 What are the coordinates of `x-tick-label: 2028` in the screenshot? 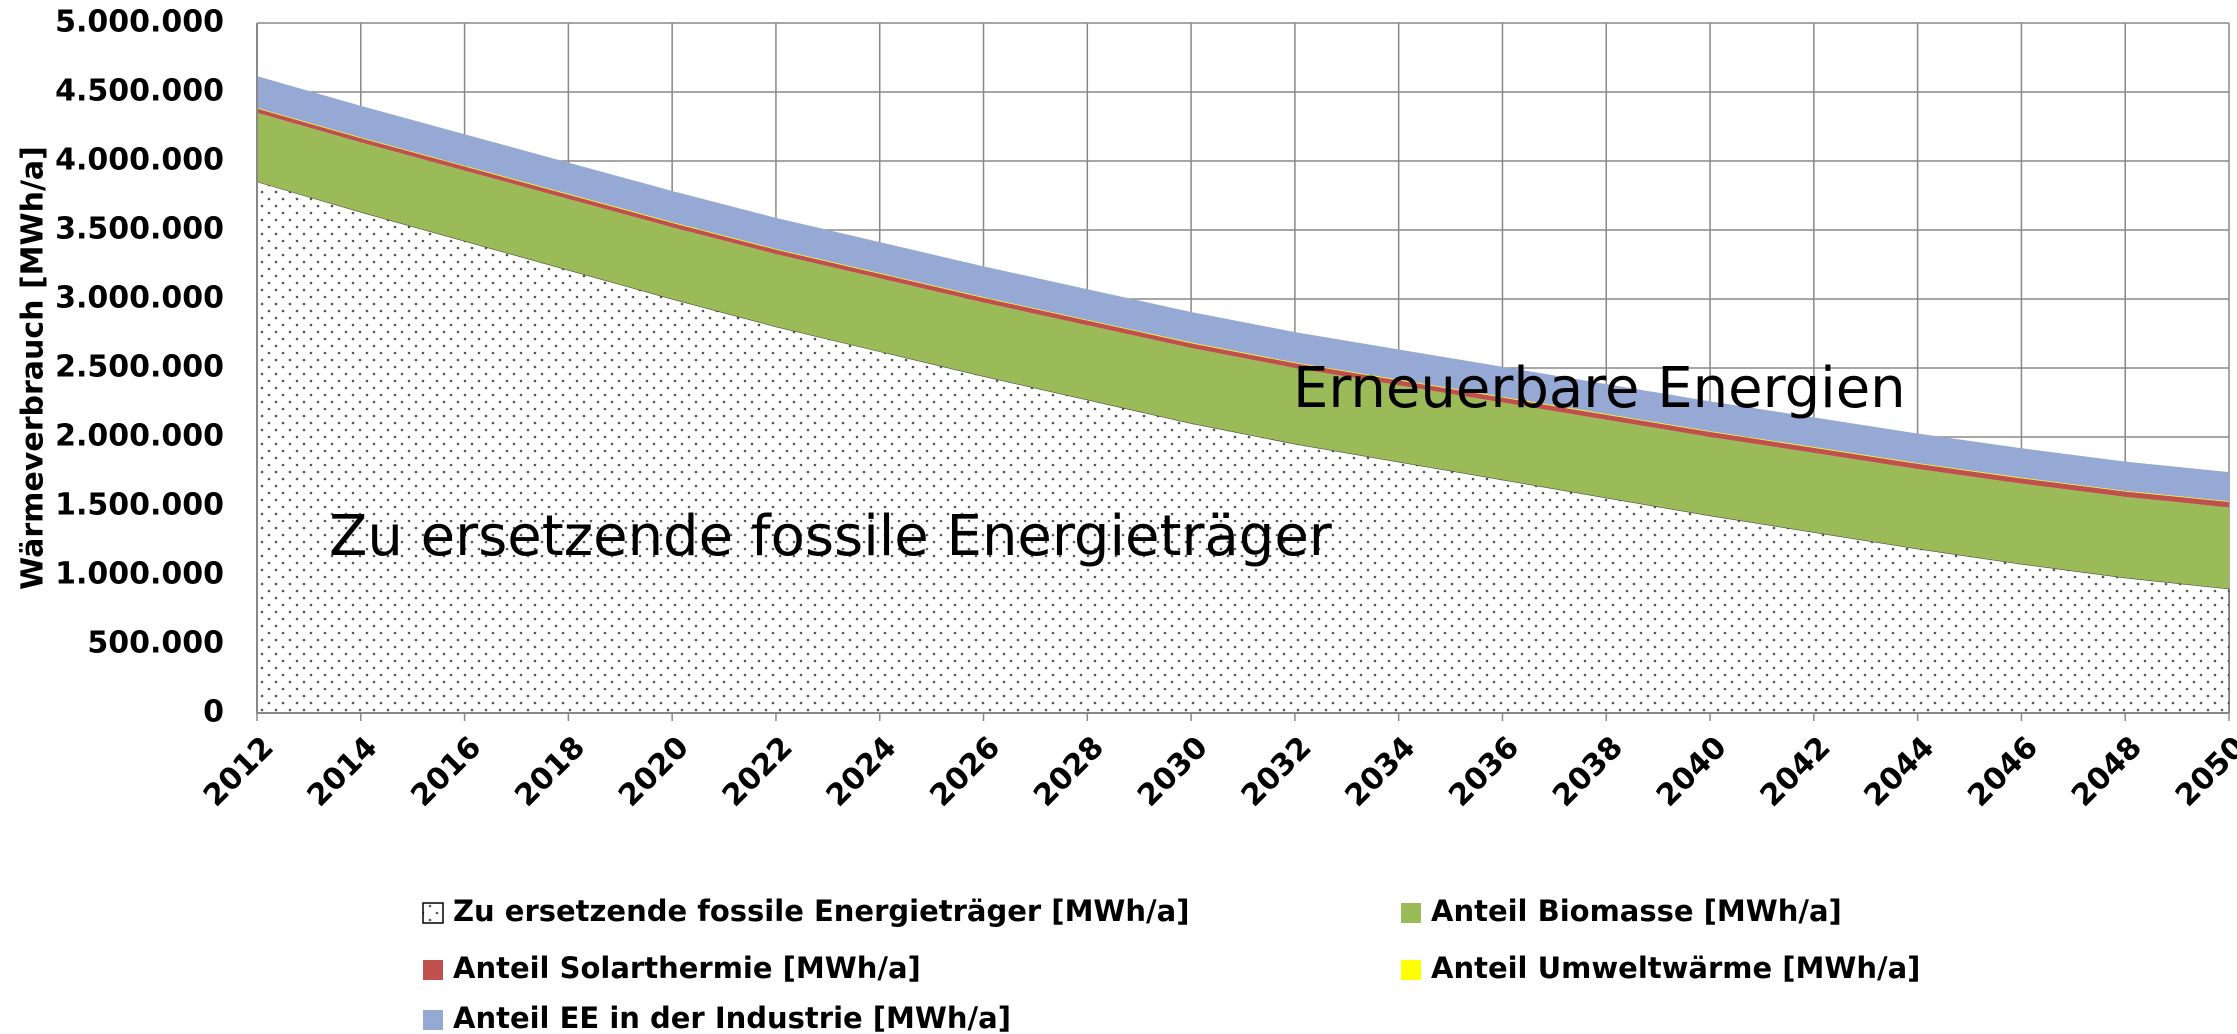 It's located at (1069, 772).